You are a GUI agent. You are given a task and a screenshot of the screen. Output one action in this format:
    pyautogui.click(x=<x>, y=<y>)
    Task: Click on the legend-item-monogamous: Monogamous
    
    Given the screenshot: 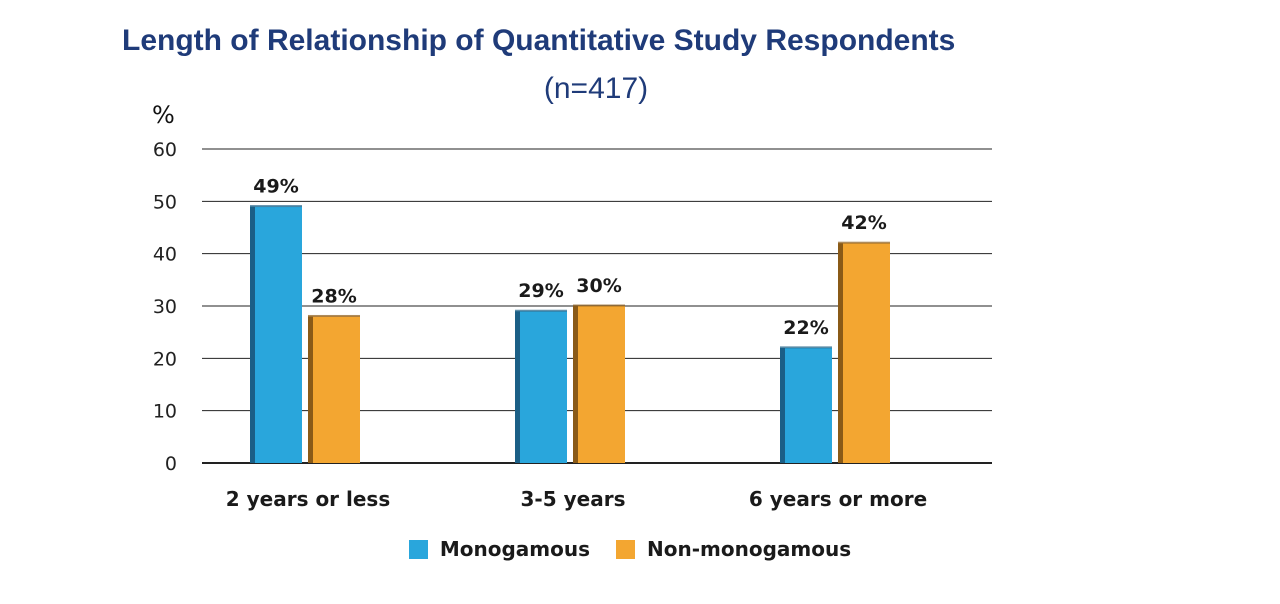 What is the action you would take?
    pyautogui.click(x=499, y=549)
    